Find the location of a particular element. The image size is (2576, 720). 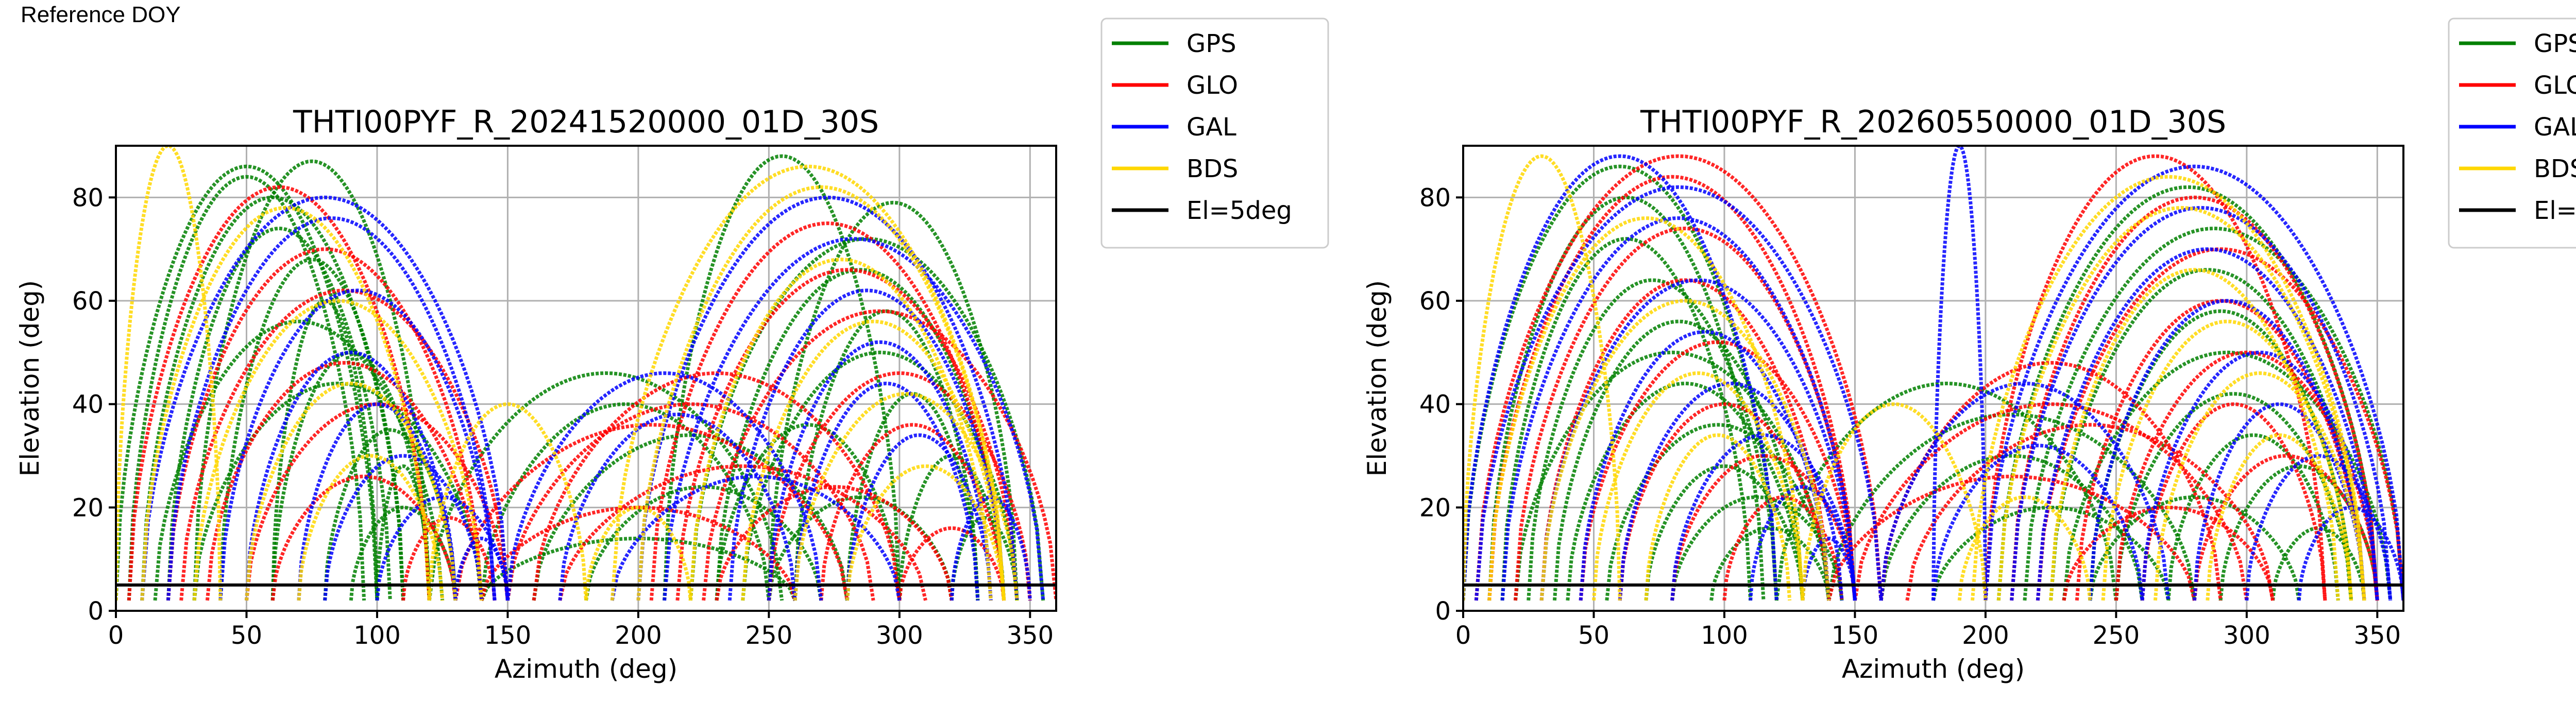

legend-entry-label: GAL is located at coordinates (1211, 127).